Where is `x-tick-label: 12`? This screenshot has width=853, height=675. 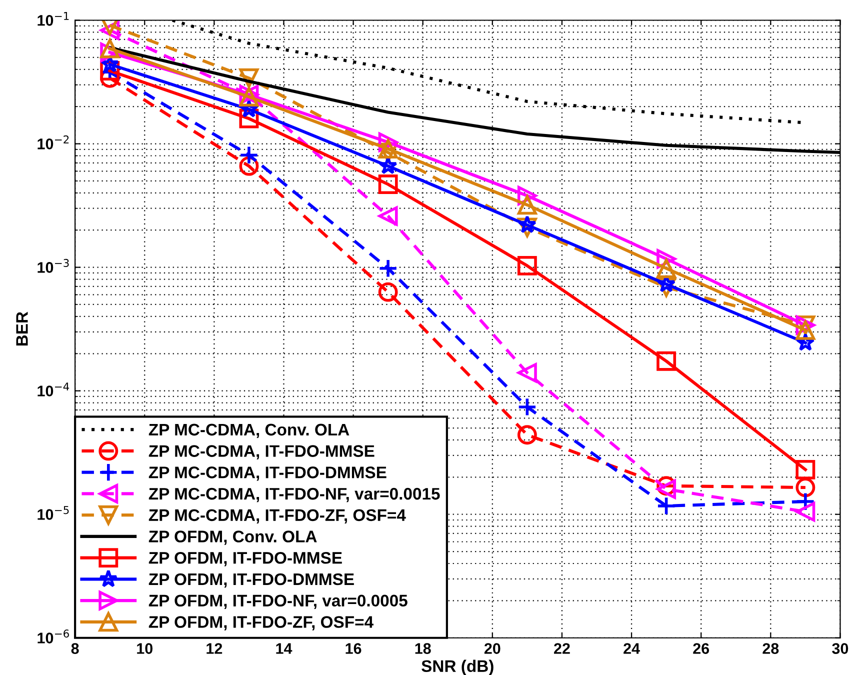 x-tick-label: 12 is located at coordinates (214, 648).